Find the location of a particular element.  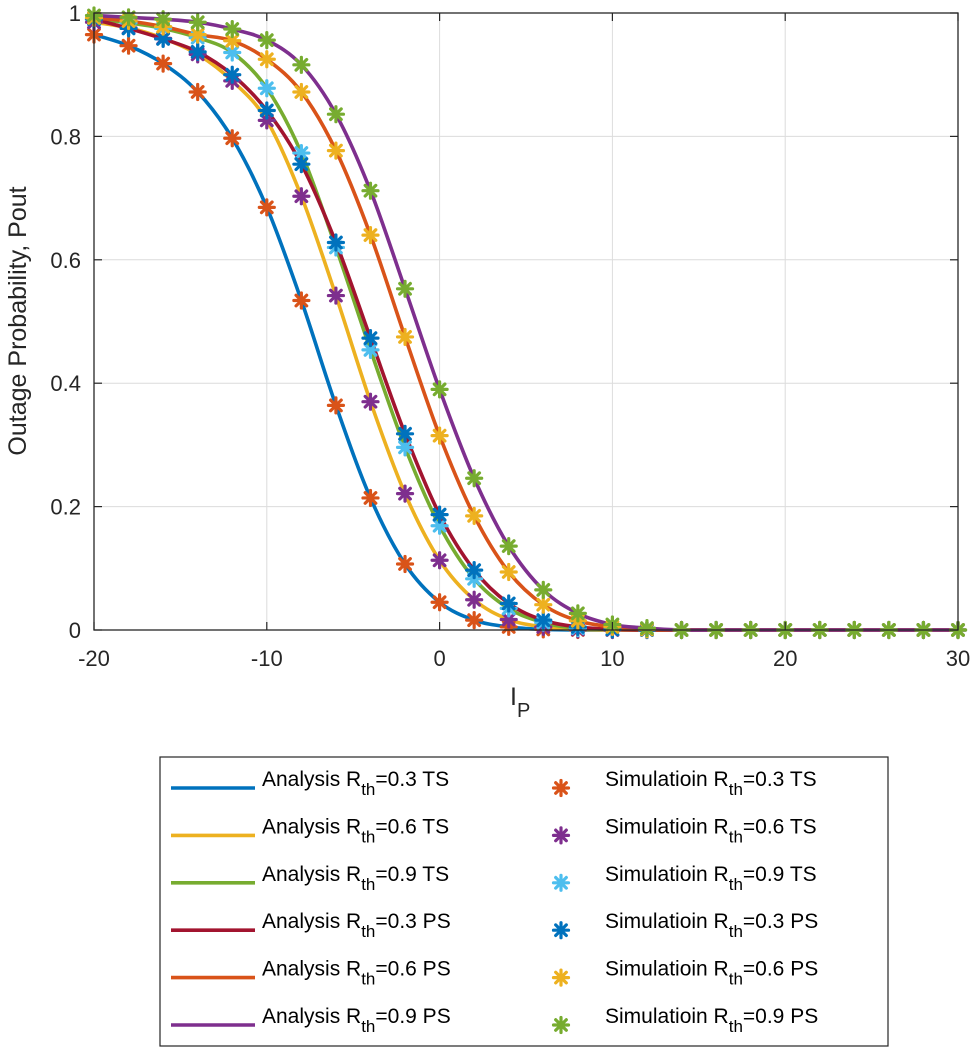

legend-entry-analysis: Analysis Rth=0.6 PS is located at coordinates (356, 973).